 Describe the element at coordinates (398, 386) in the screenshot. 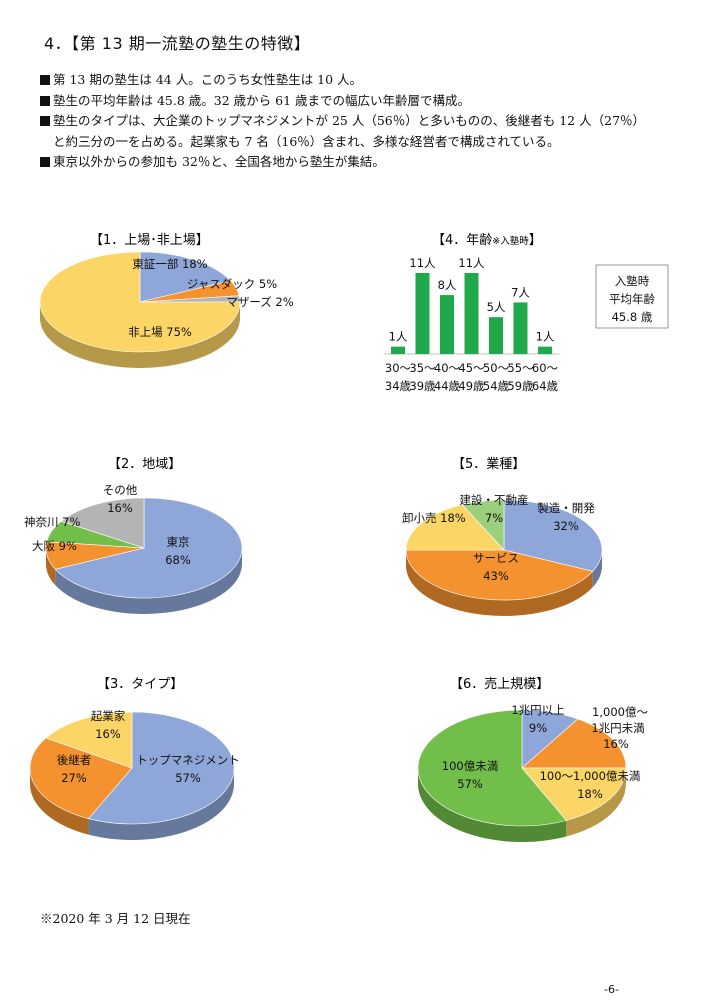

I see `x-tick-label: 34歳` at that location.